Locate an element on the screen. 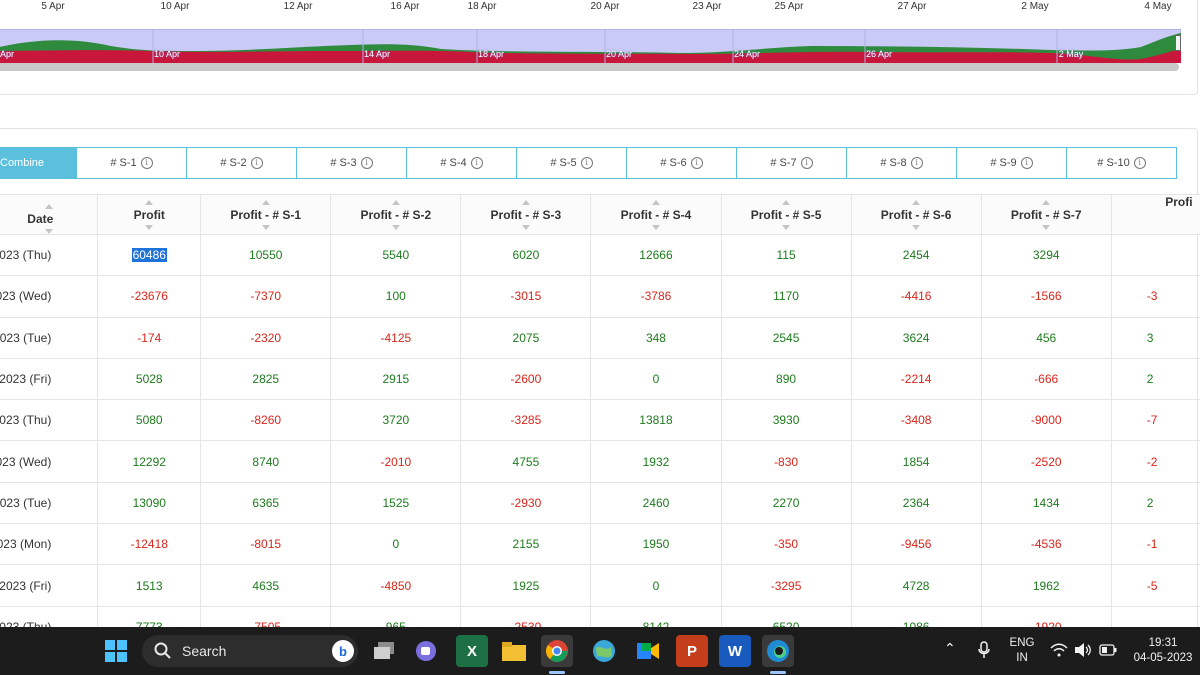 Image resolution: width=1200 pixels, height=675 pixels. tab-s-6: # S-6 i is located at coordinates (682, 163).